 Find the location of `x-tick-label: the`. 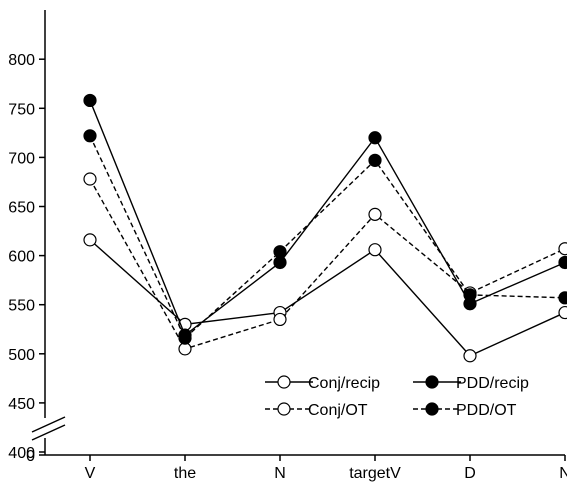

x-tick-label: the is located at coordinates (185, 473).